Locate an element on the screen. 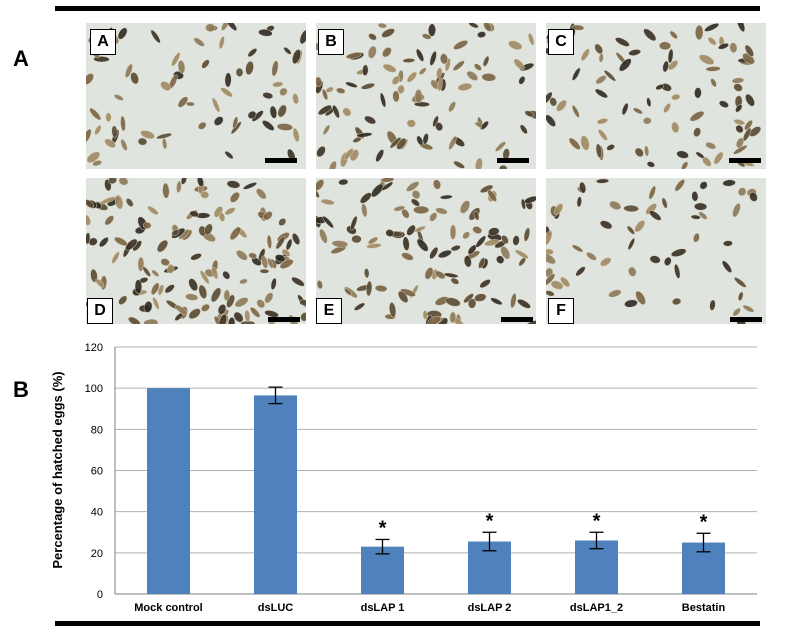 The width and height of the screenshot is (800, 632). y-tick-label: 0 is located at coordinates (100, 595).